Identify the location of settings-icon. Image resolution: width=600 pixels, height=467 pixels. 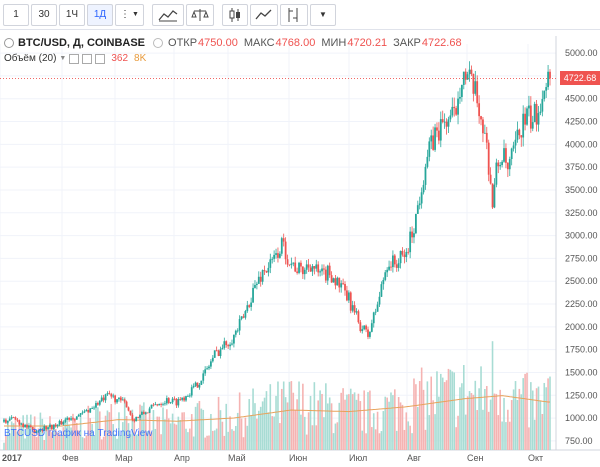
(158, 43).